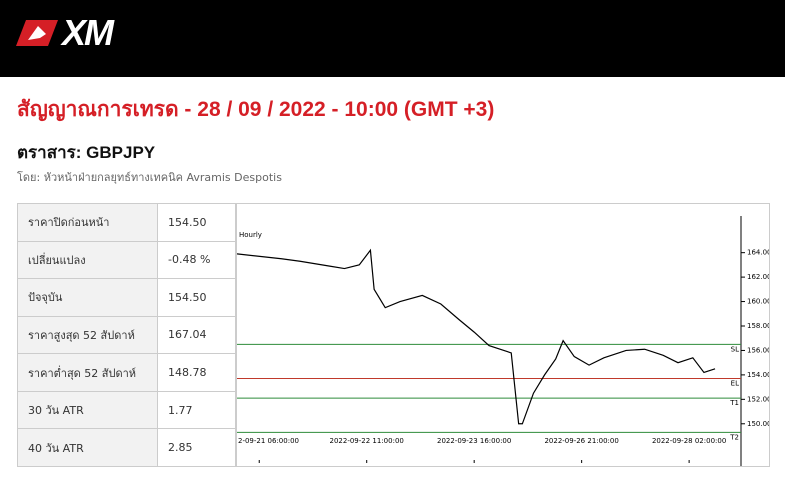 This screenshot has width=785, height=480. Describe the element at coordinates (735, 384) in the screenshot. I see `level-label: EL` at that location.